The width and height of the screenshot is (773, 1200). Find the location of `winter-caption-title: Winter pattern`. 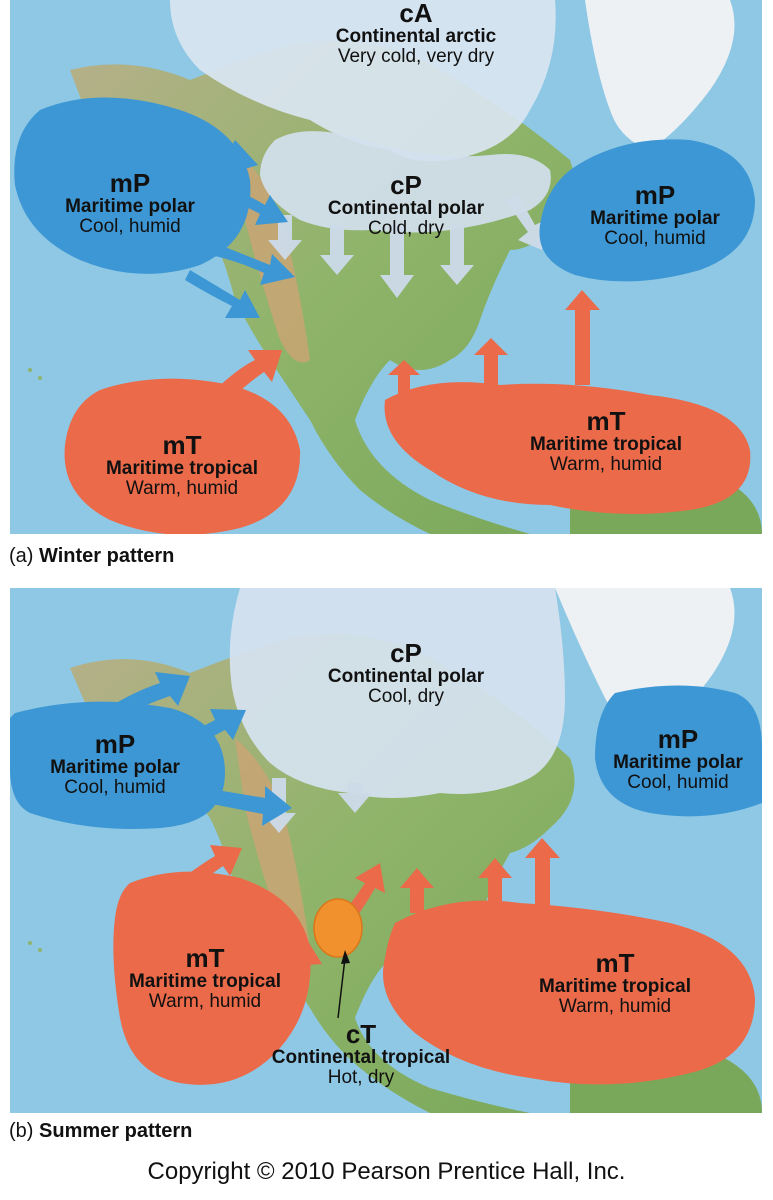

winter-caption-title: Winter pattern is located at coordinates (107, 556).